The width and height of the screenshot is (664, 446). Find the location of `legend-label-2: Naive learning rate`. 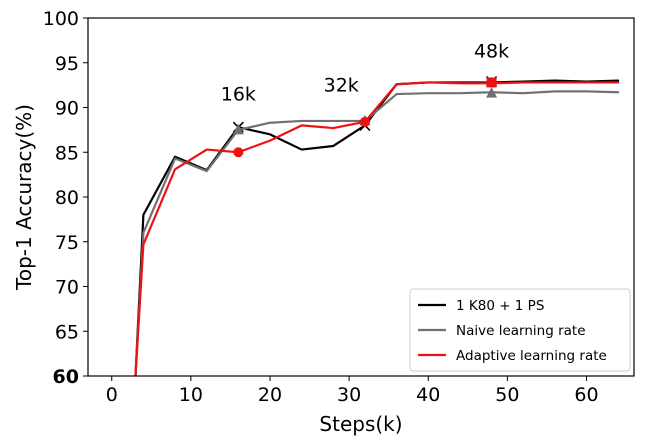

legend-label-2: Naive learning rate is located at coordinates (521, 331).